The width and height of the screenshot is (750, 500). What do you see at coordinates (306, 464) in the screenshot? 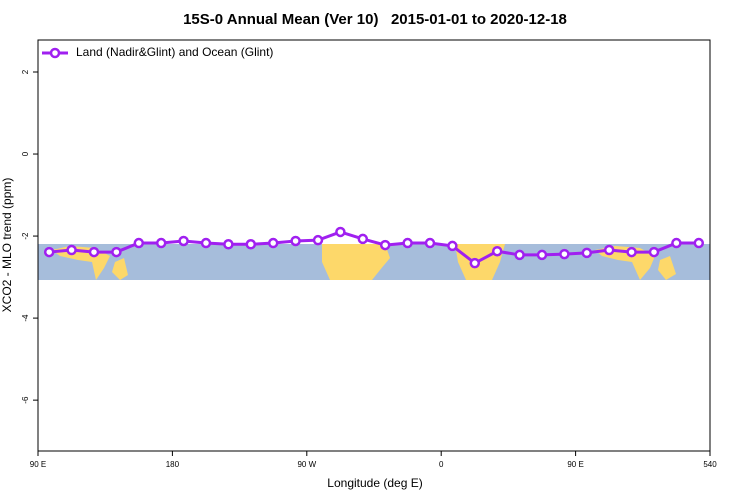
I see `x-tick-label: 90 W` at bounding box center [306, 464].